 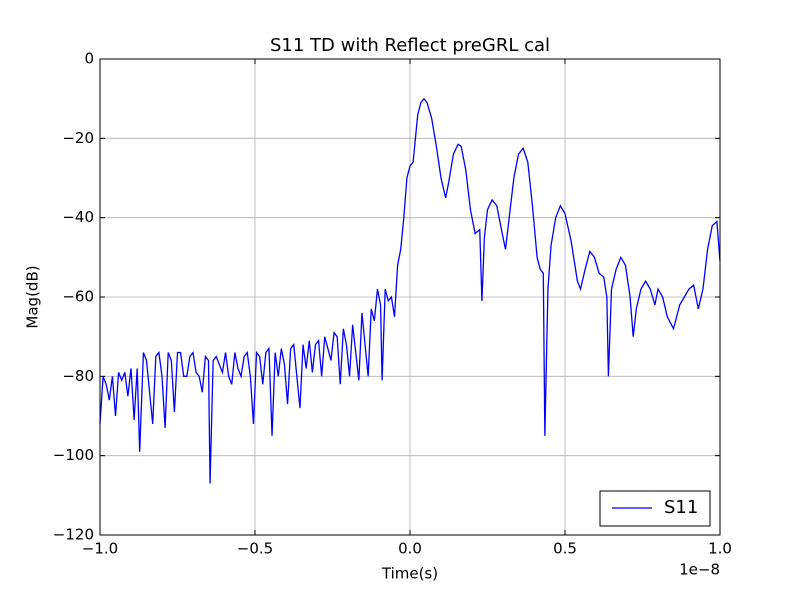 I want to click on x-offset-label: 1e−8, so click(x=699, y=570).